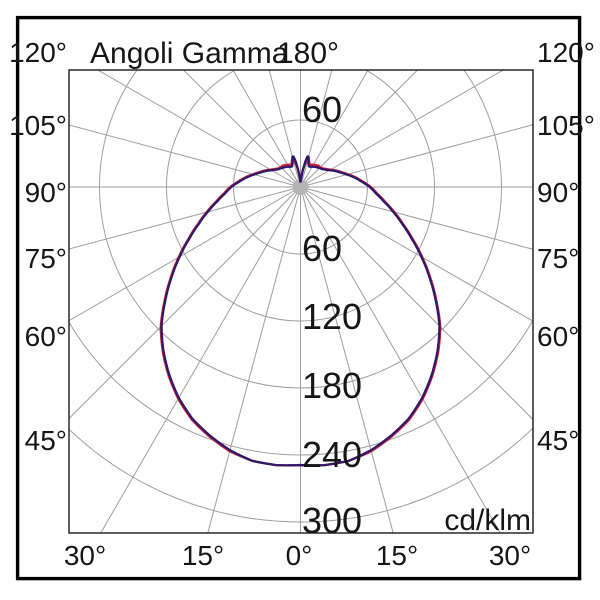 This screenshot has width=600, height=600. Describe the element at coordinates (566, 52) in the screenshot. I see `gamma-label-right-120: 120°` at that location.